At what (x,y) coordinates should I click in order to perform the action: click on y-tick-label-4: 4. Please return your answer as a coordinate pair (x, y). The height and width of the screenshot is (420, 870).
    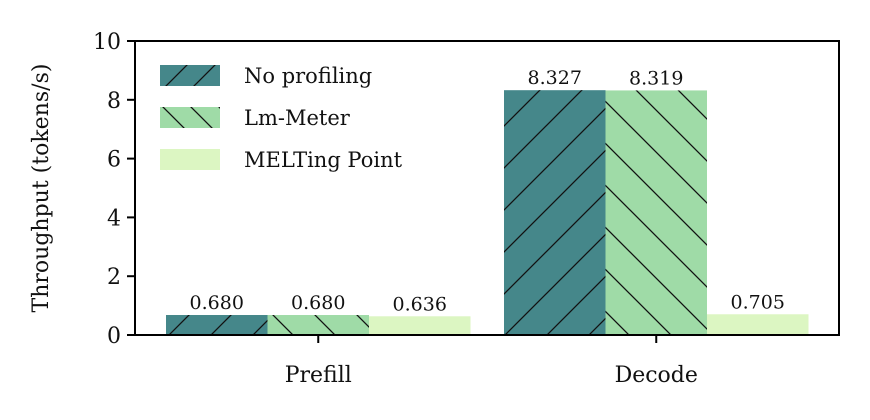
    Looking at the image, I should click on (114, 218).